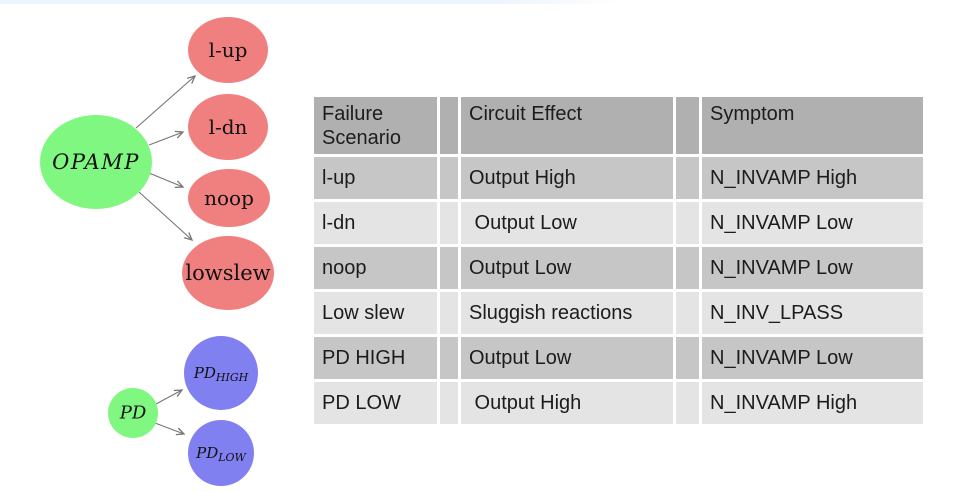 This screenshot has width=964, height=492. I want to click on cell-scenario: PD HIGH, so click(375, 358).